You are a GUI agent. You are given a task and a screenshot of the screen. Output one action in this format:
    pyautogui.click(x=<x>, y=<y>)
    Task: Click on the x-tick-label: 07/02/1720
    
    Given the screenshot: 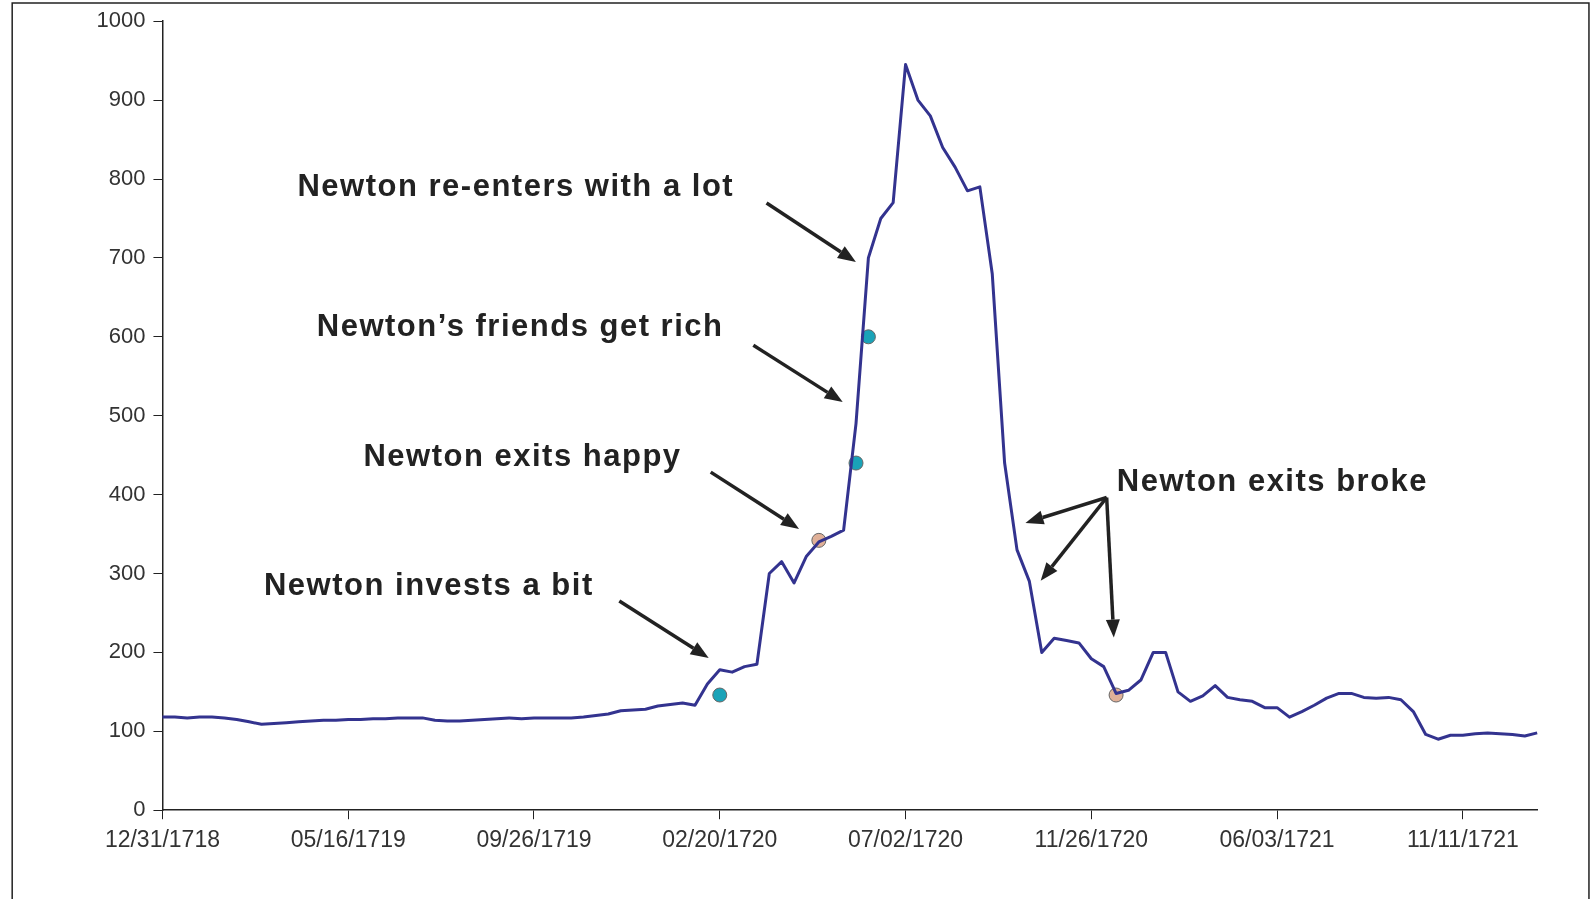 What is the action you would take?
    pyautogui.click(x=905, y=839)
    